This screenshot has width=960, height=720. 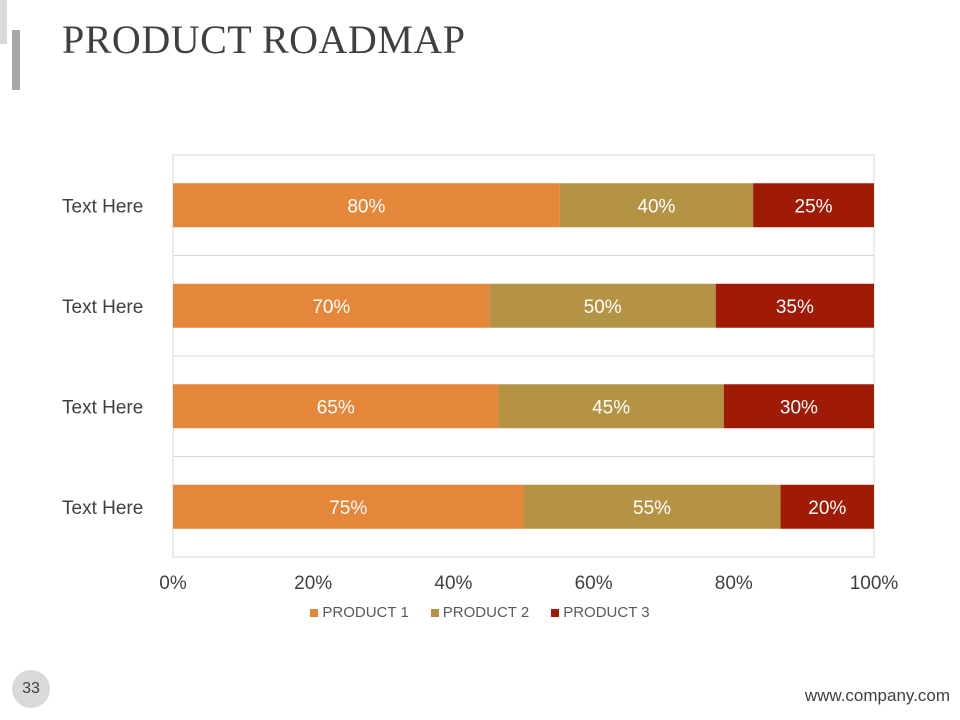 I want to click on data-label: 70%, so click(x=331, y=307).